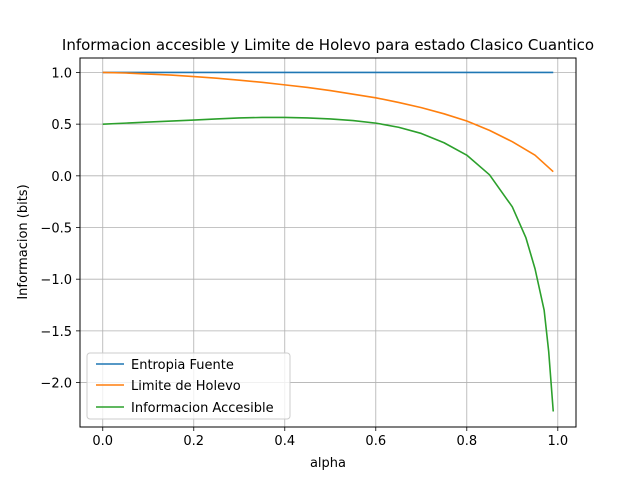 Image resolution: width=640 pixels, height=480 pixels. Describe the element at coordinates (466, 441) in the screenshot. I see `x-tick-label: 0.8` at that location.